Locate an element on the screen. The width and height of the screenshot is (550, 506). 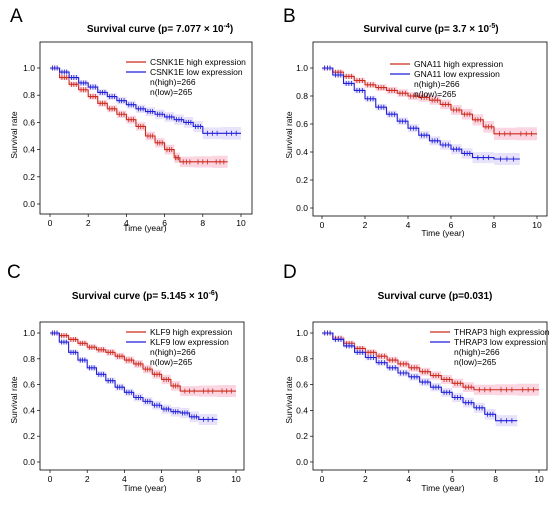
chart-title: Survival curve (p= 5.145 × 10-6) is located at coordinates (145, 296).